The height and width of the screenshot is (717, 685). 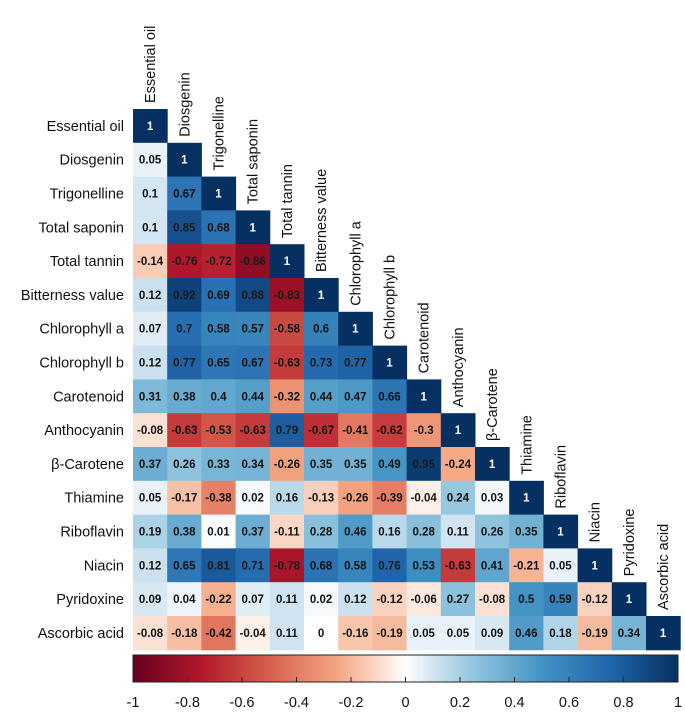 I want to click on column-label-niacin: Niacin, so click(x=596, y=522).